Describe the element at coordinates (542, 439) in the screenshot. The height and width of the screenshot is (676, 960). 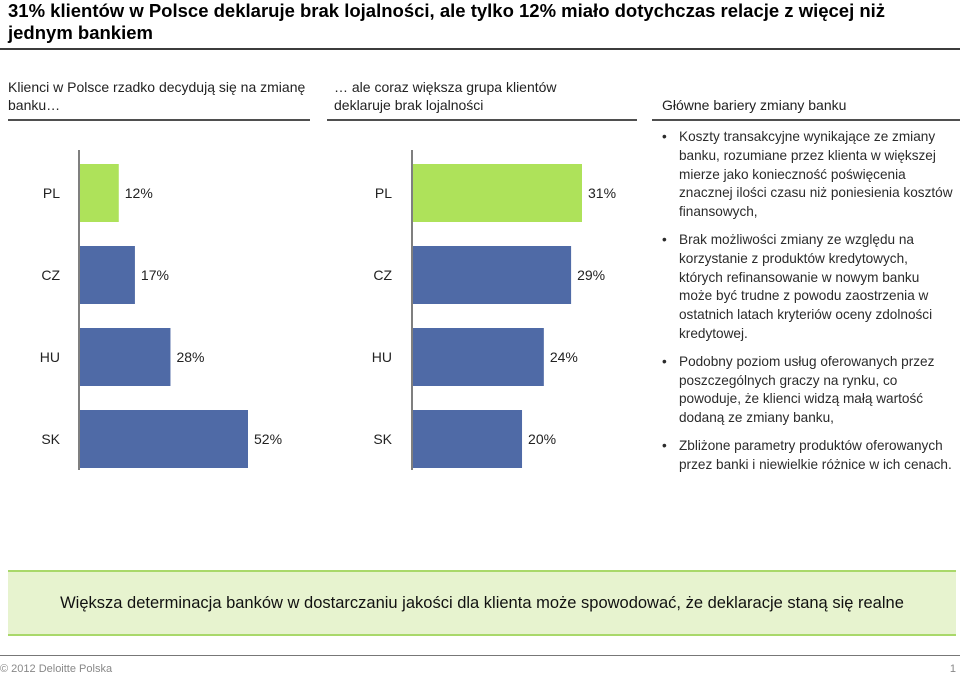
I see `right-value-label: 20%` at that location.